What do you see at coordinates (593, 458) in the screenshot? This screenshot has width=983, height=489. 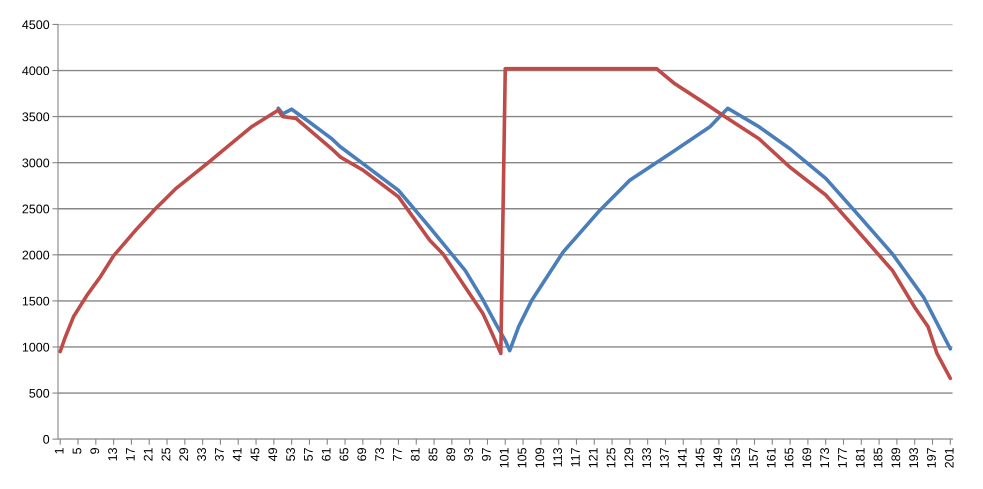 I see `x-tick-label: 121` at bounding box center [593, 458].